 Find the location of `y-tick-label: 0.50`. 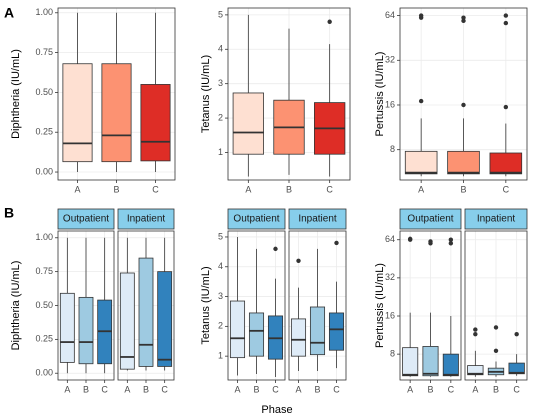

y-tick-label: 0.50 is located at coordinates (44, 92).